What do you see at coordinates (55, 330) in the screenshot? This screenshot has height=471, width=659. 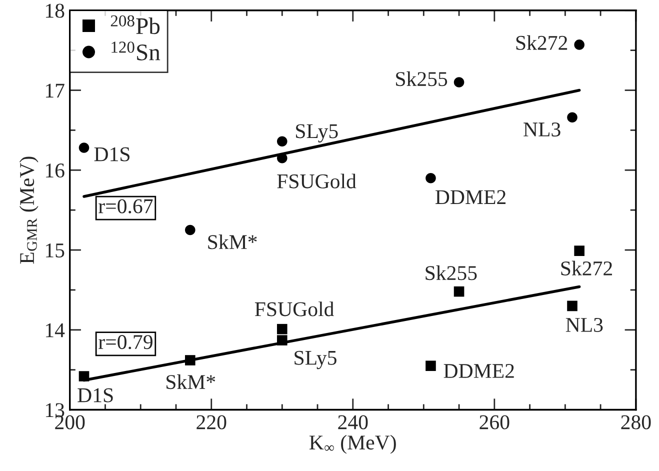 I see `y-tick-label: 14` at bounding box center [55, 330].